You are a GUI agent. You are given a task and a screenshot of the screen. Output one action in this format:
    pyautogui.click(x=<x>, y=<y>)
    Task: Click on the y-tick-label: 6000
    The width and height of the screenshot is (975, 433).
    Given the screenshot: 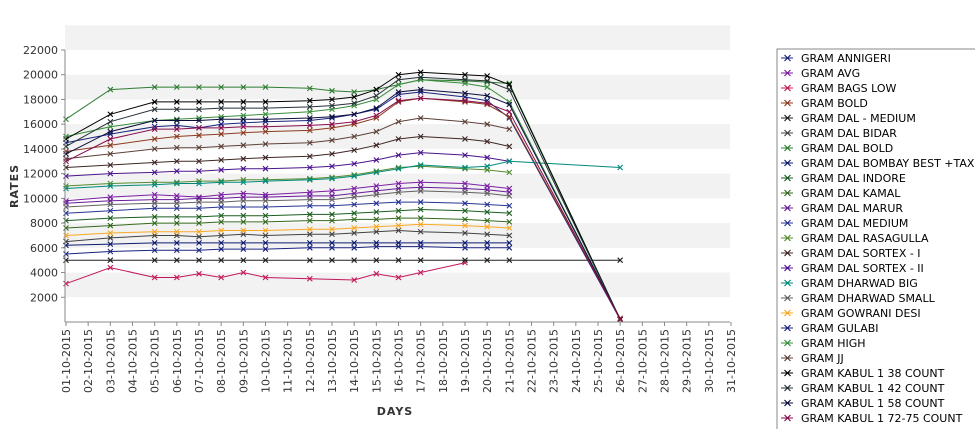 What is the action you would take?
    pyautogui.click(x=44, y=248)
    